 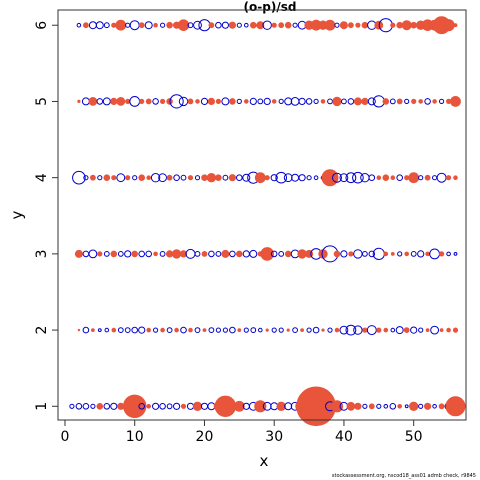 What do you see at coordinates (46, 216) in the screenshot?
I see `y-axis: 1 2 3 4 5 6` at bounding box center [46, 216].